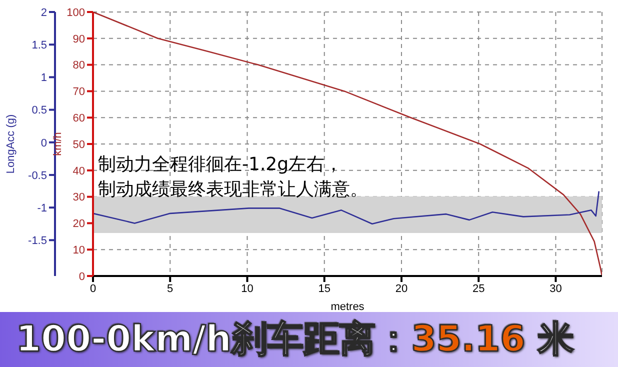 Image resolution: width=618 pixels, height=367 pixels. I want to click on y-axis-title: km/h, so click(58, 144).